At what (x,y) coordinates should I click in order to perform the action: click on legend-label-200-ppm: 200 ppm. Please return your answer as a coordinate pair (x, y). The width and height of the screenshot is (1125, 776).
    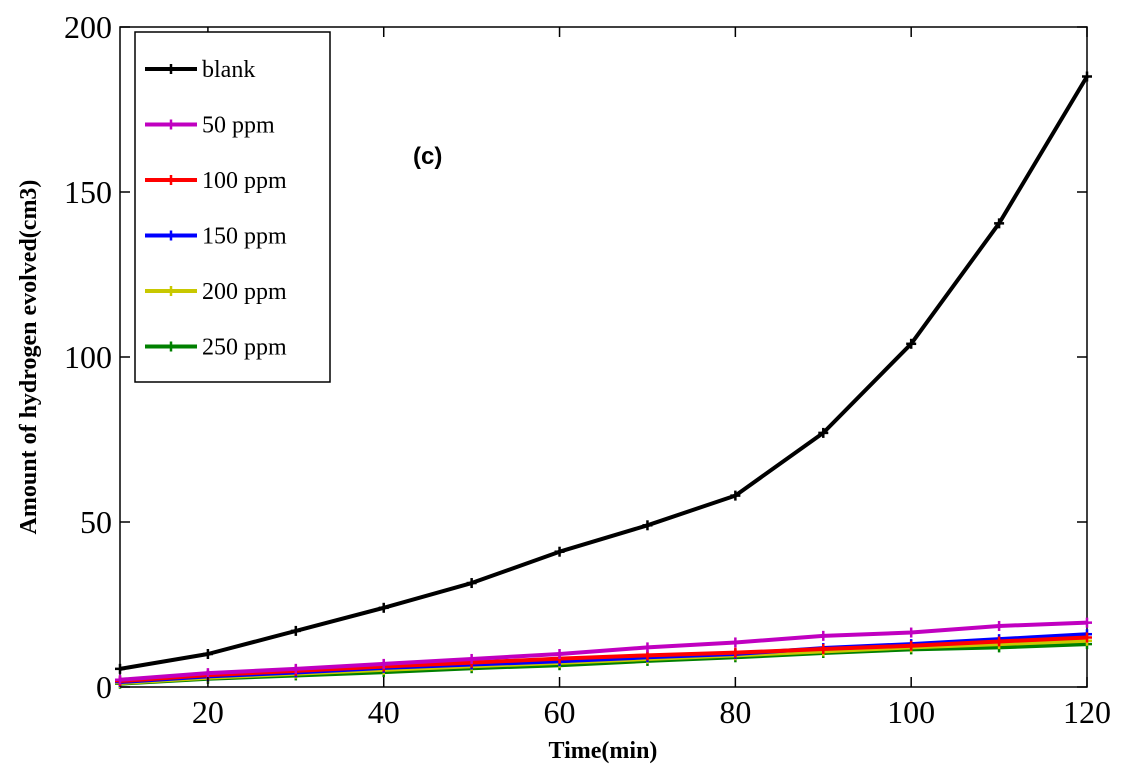
    Looking at the image, I should click on (244, 292).